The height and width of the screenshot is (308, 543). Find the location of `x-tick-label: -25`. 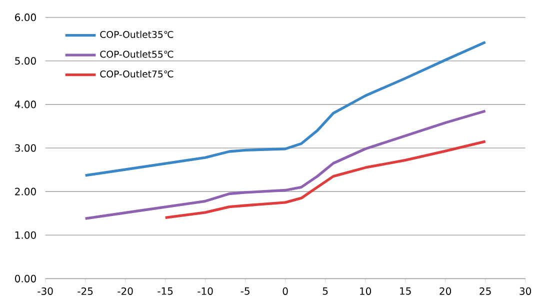

x-tick-label: -25 is located at coordinates (85, 291).